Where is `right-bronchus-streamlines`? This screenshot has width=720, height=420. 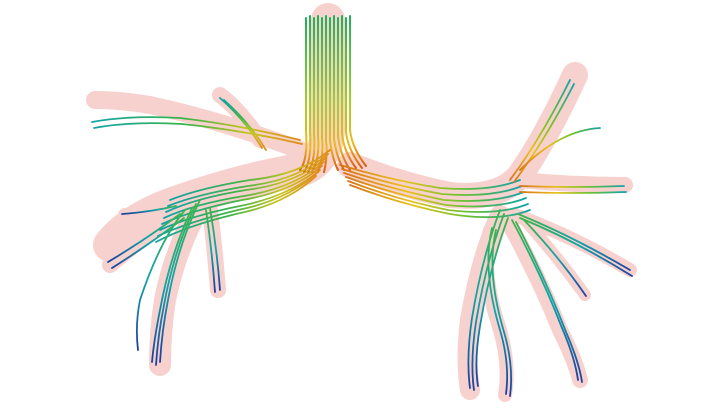 right-bronchus-streamlines is located at coordinates (483, 149).